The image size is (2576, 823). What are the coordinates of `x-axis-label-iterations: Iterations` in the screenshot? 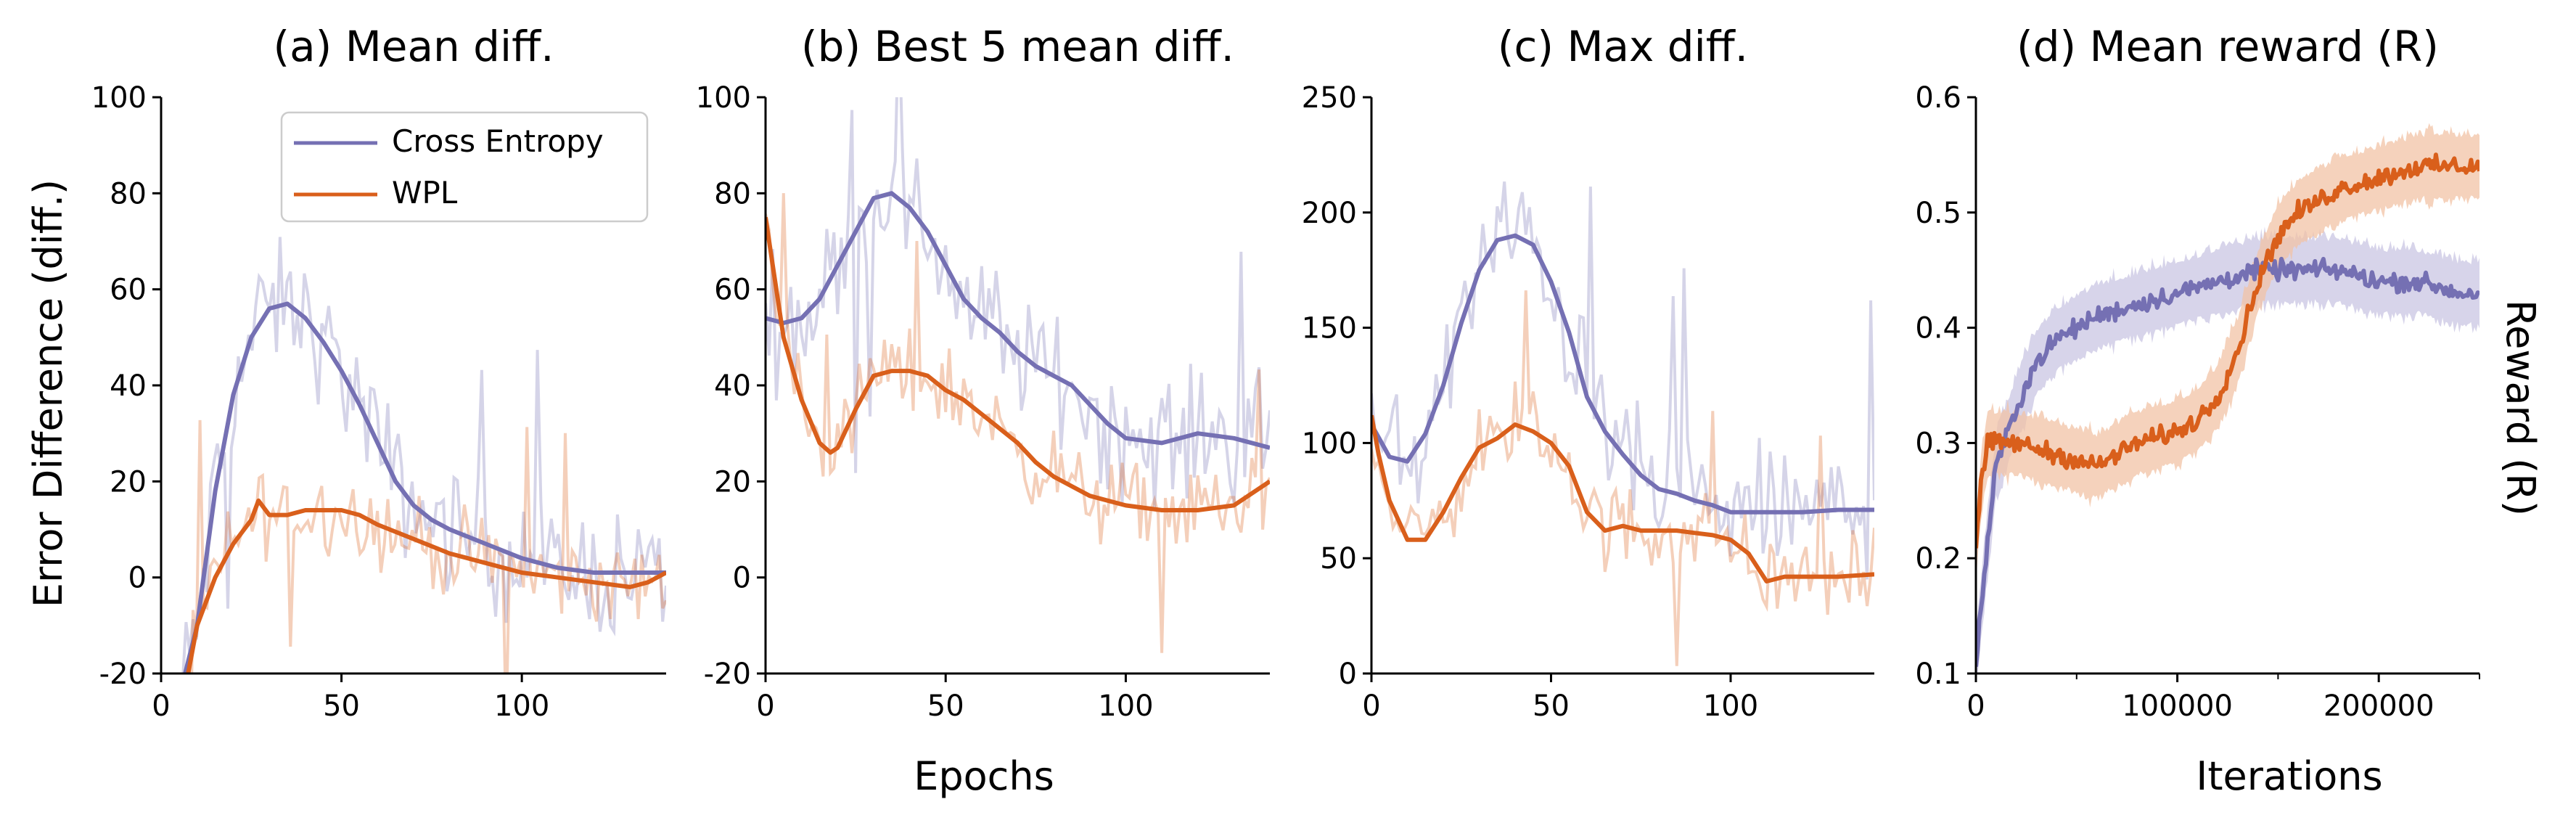 It's located at (2289, 776).